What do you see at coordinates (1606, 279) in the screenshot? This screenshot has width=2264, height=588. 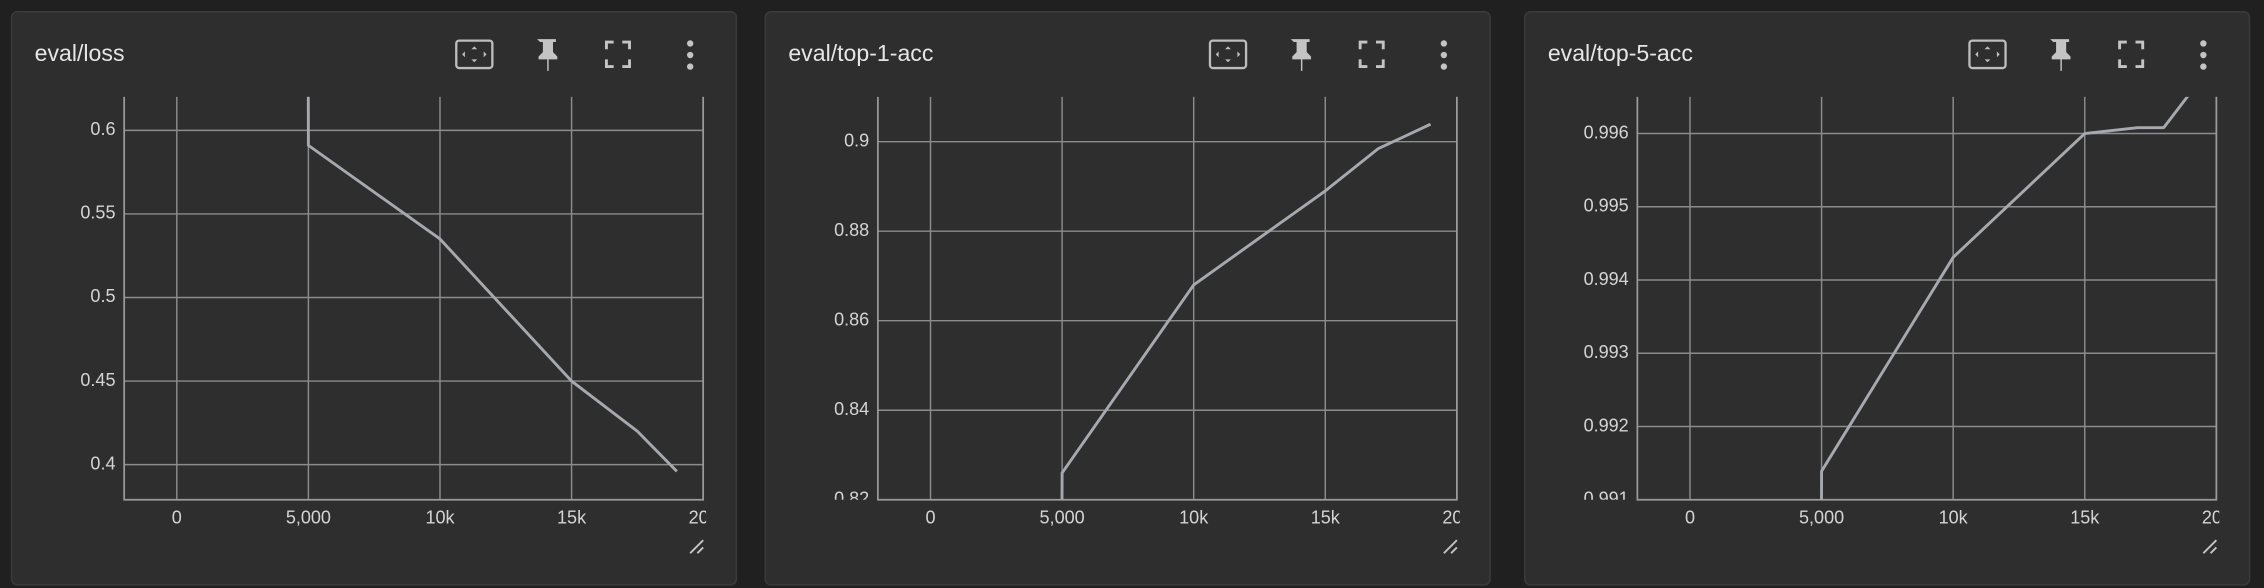 I see `y-tick-label: 0.994` at bounding box center [1606, 279].